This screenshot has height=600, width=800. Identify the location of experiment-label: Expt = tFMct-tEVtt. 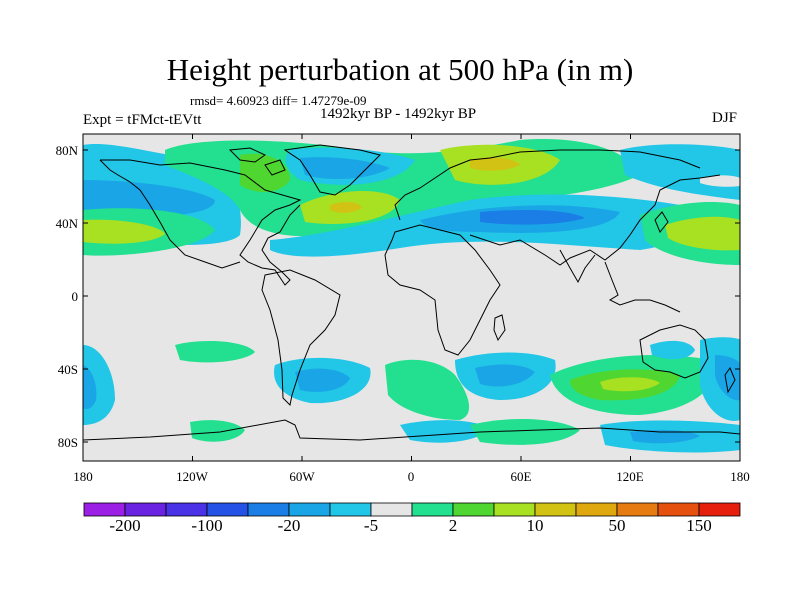
(142, 120).